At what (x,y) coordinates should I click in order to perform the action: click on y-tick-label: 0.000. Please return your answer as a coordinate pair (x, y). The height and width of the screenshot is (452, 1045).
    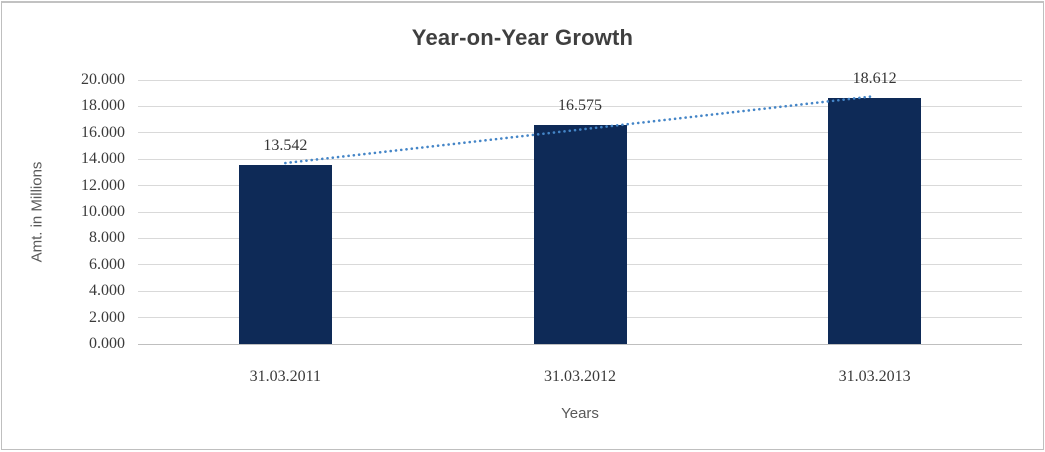
    Looking at the image, I should click on (107, 343).